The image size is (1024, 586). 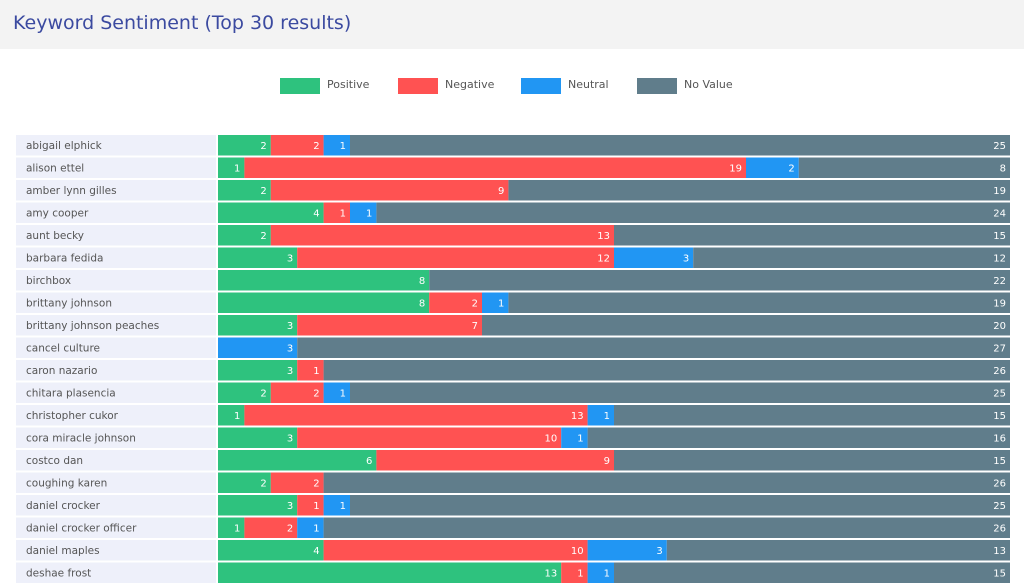 What do you see at coordinates (231, 528) in the screenshot?
I see `bar-daniel-crocker-officer-positive` at bounding box center [231, 528].